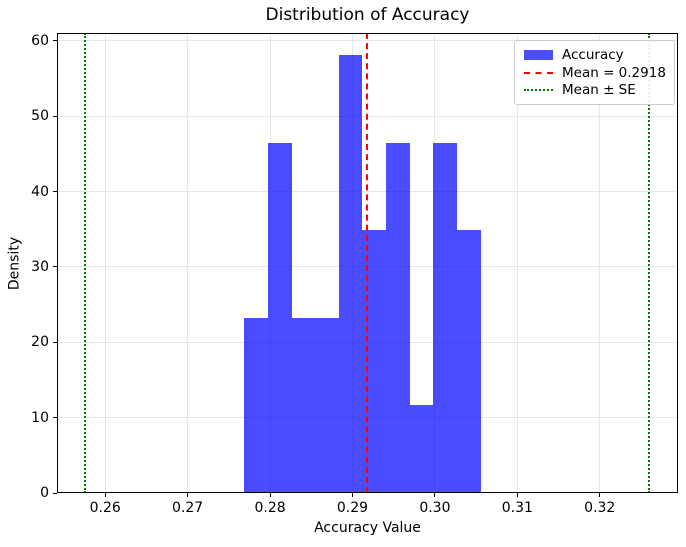 The image size is (686, 547). I want to click on gridline-x-0.31, so click(517, 263).